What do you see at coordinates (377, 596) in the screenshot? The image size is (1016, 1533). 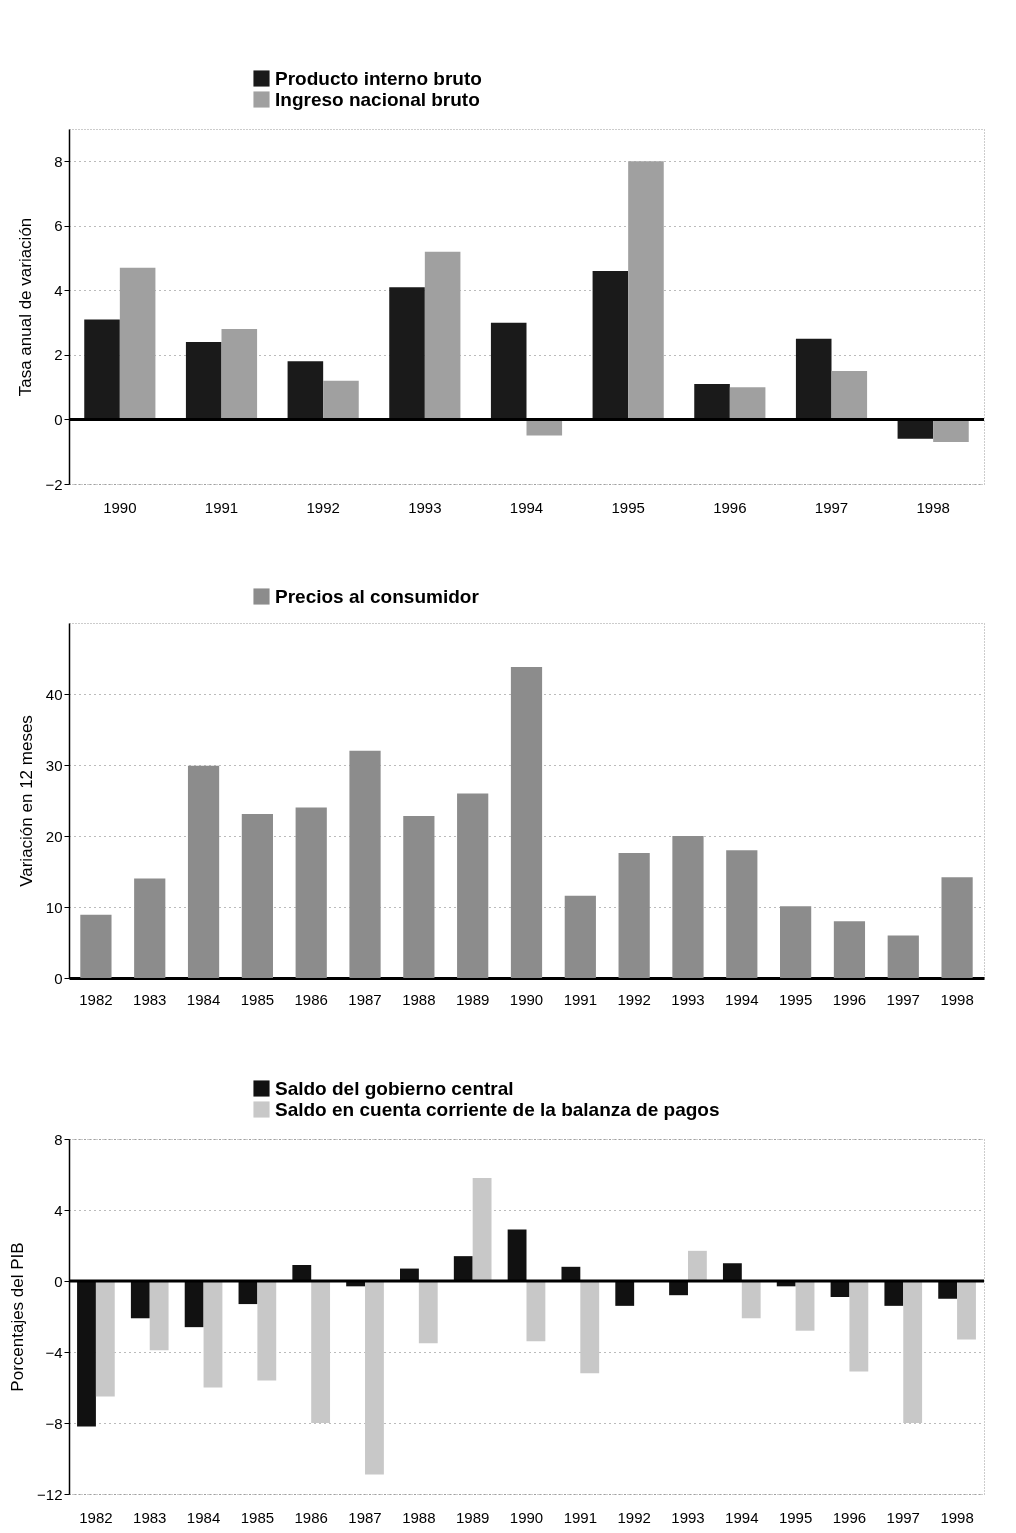 I see `legend-label: Precios al consumidor` at bounding box center [377, 596].